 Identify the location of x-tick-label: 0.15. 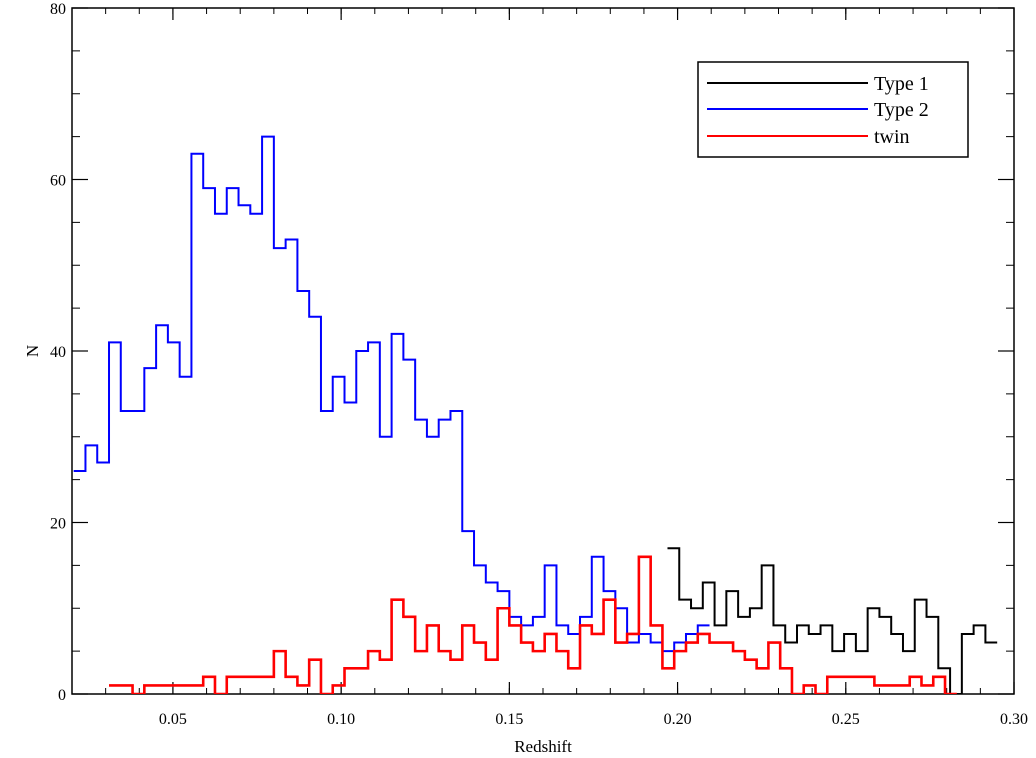
(509, 719).